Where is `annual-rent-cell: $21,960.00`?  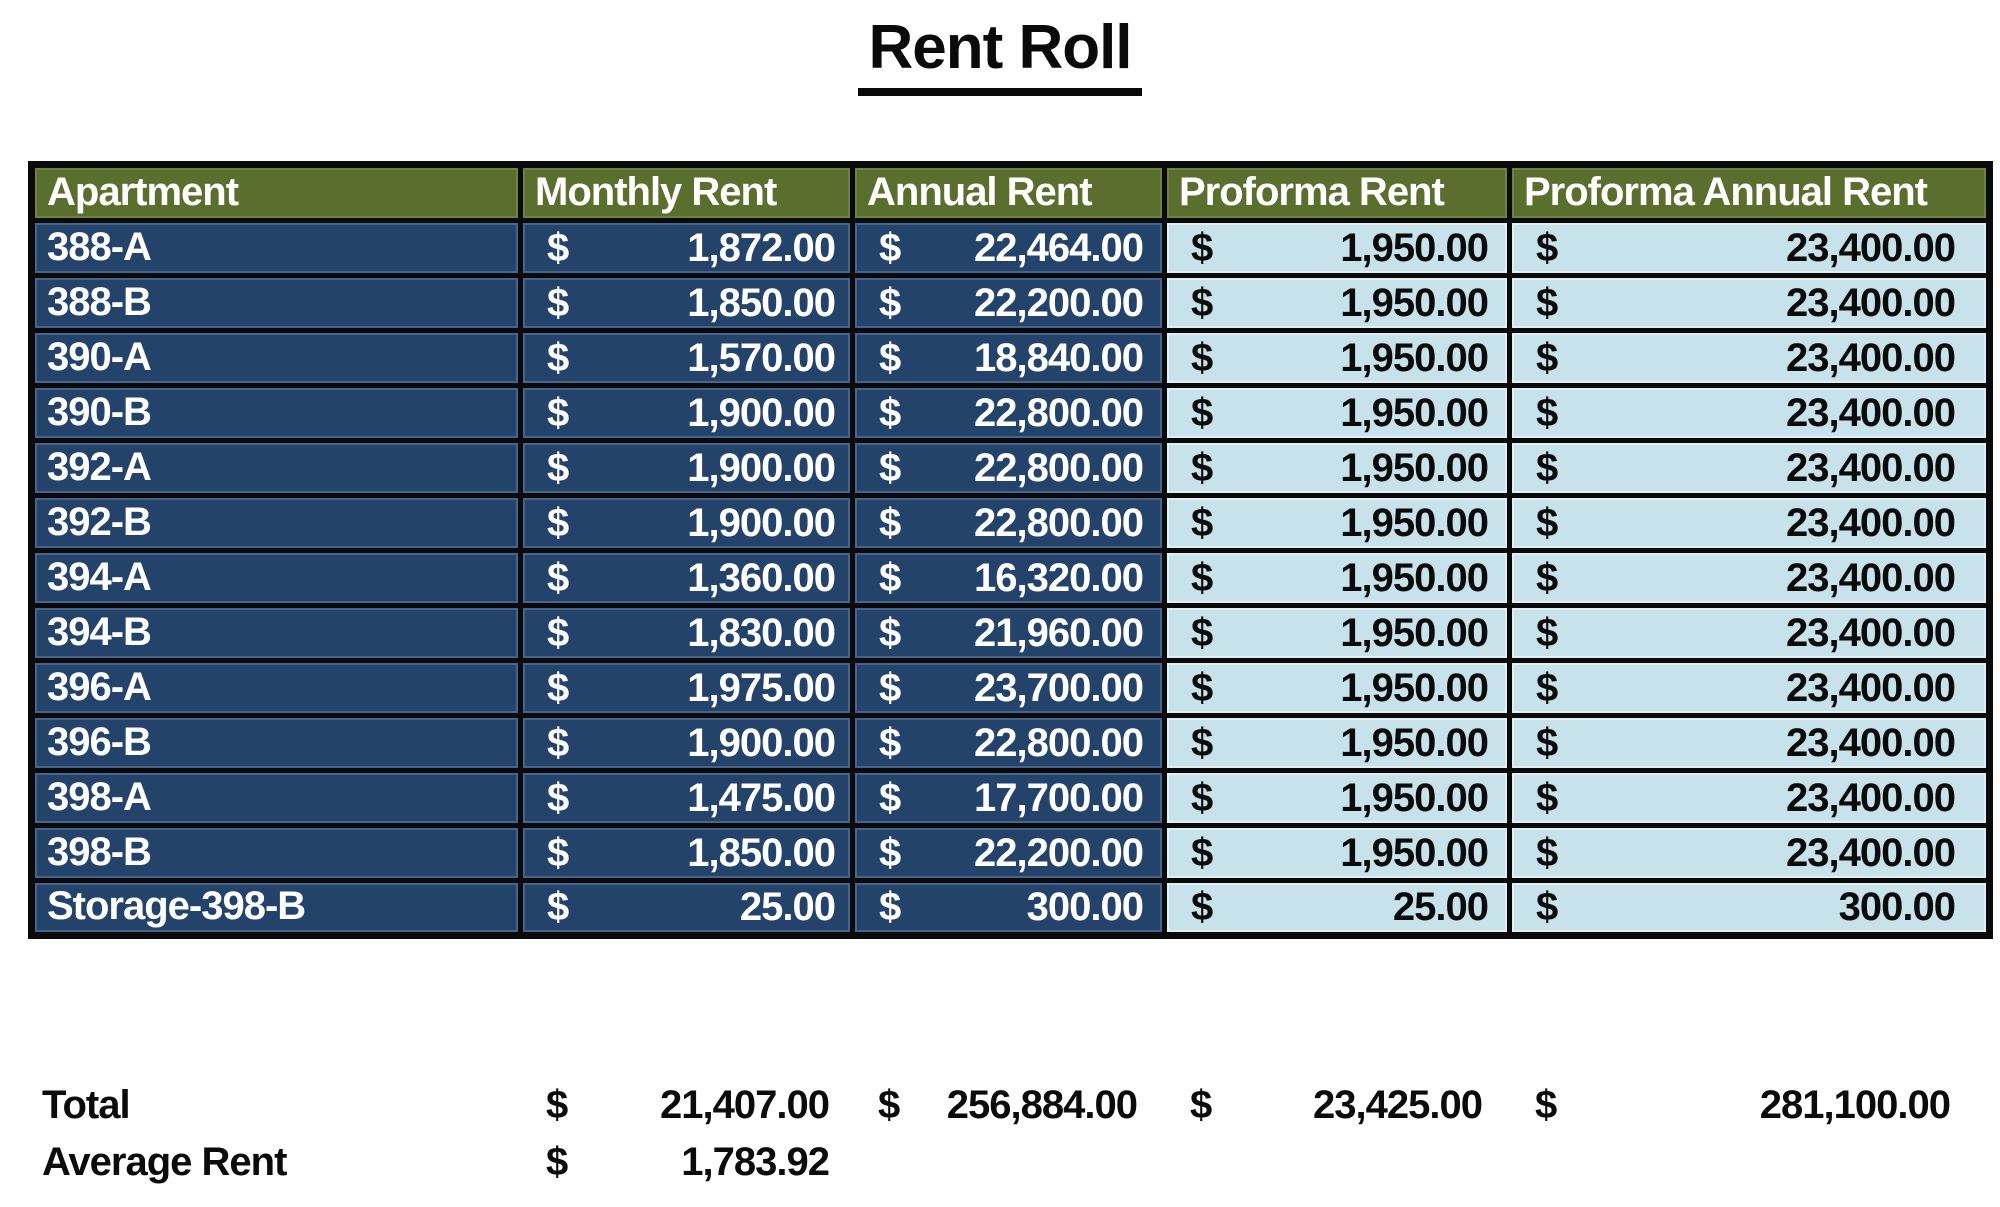 annual-rent-cell: $21,960.00 is located at coordinates (1008, 633).